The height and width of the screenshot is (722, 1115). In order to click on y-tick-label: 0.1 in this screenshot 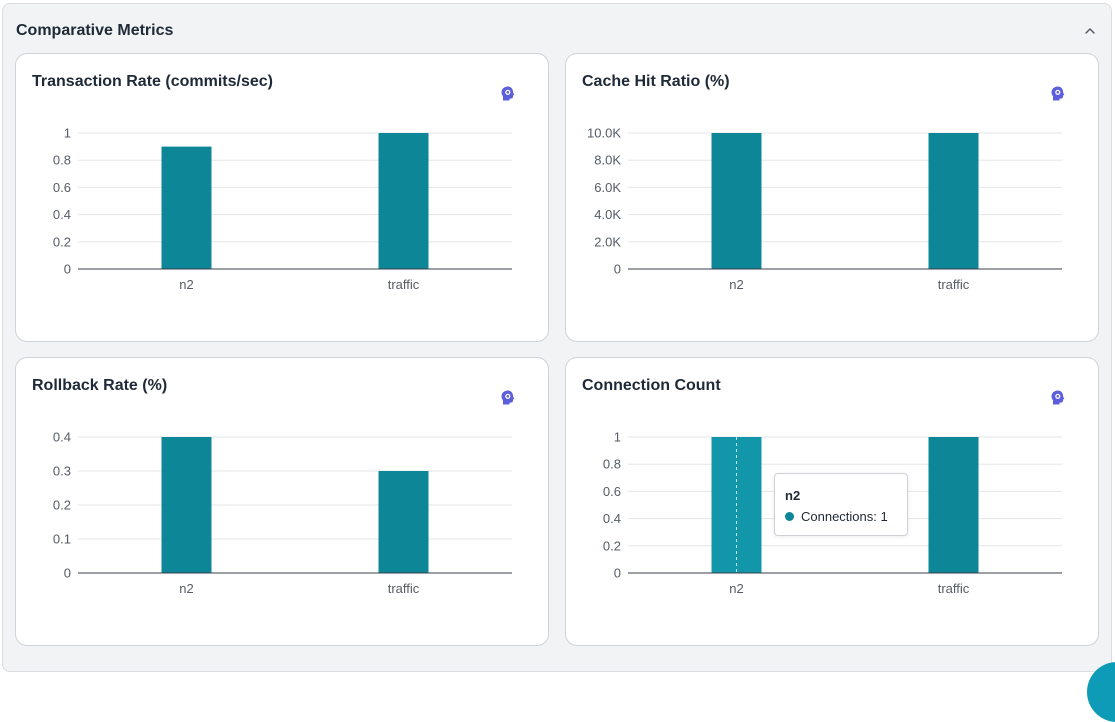, I will do `click(62, 539)`.